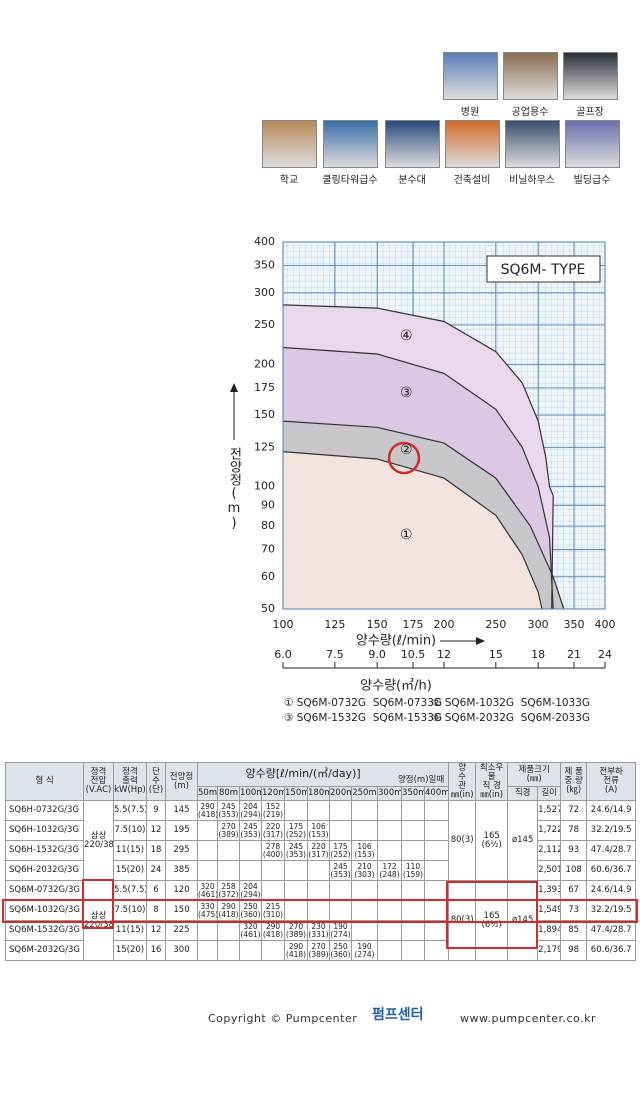 Image resolution: width=640 pixels, height=1100 pixels. I want to click on cell: SQ6H-2032G/3G, so click(44, 870).